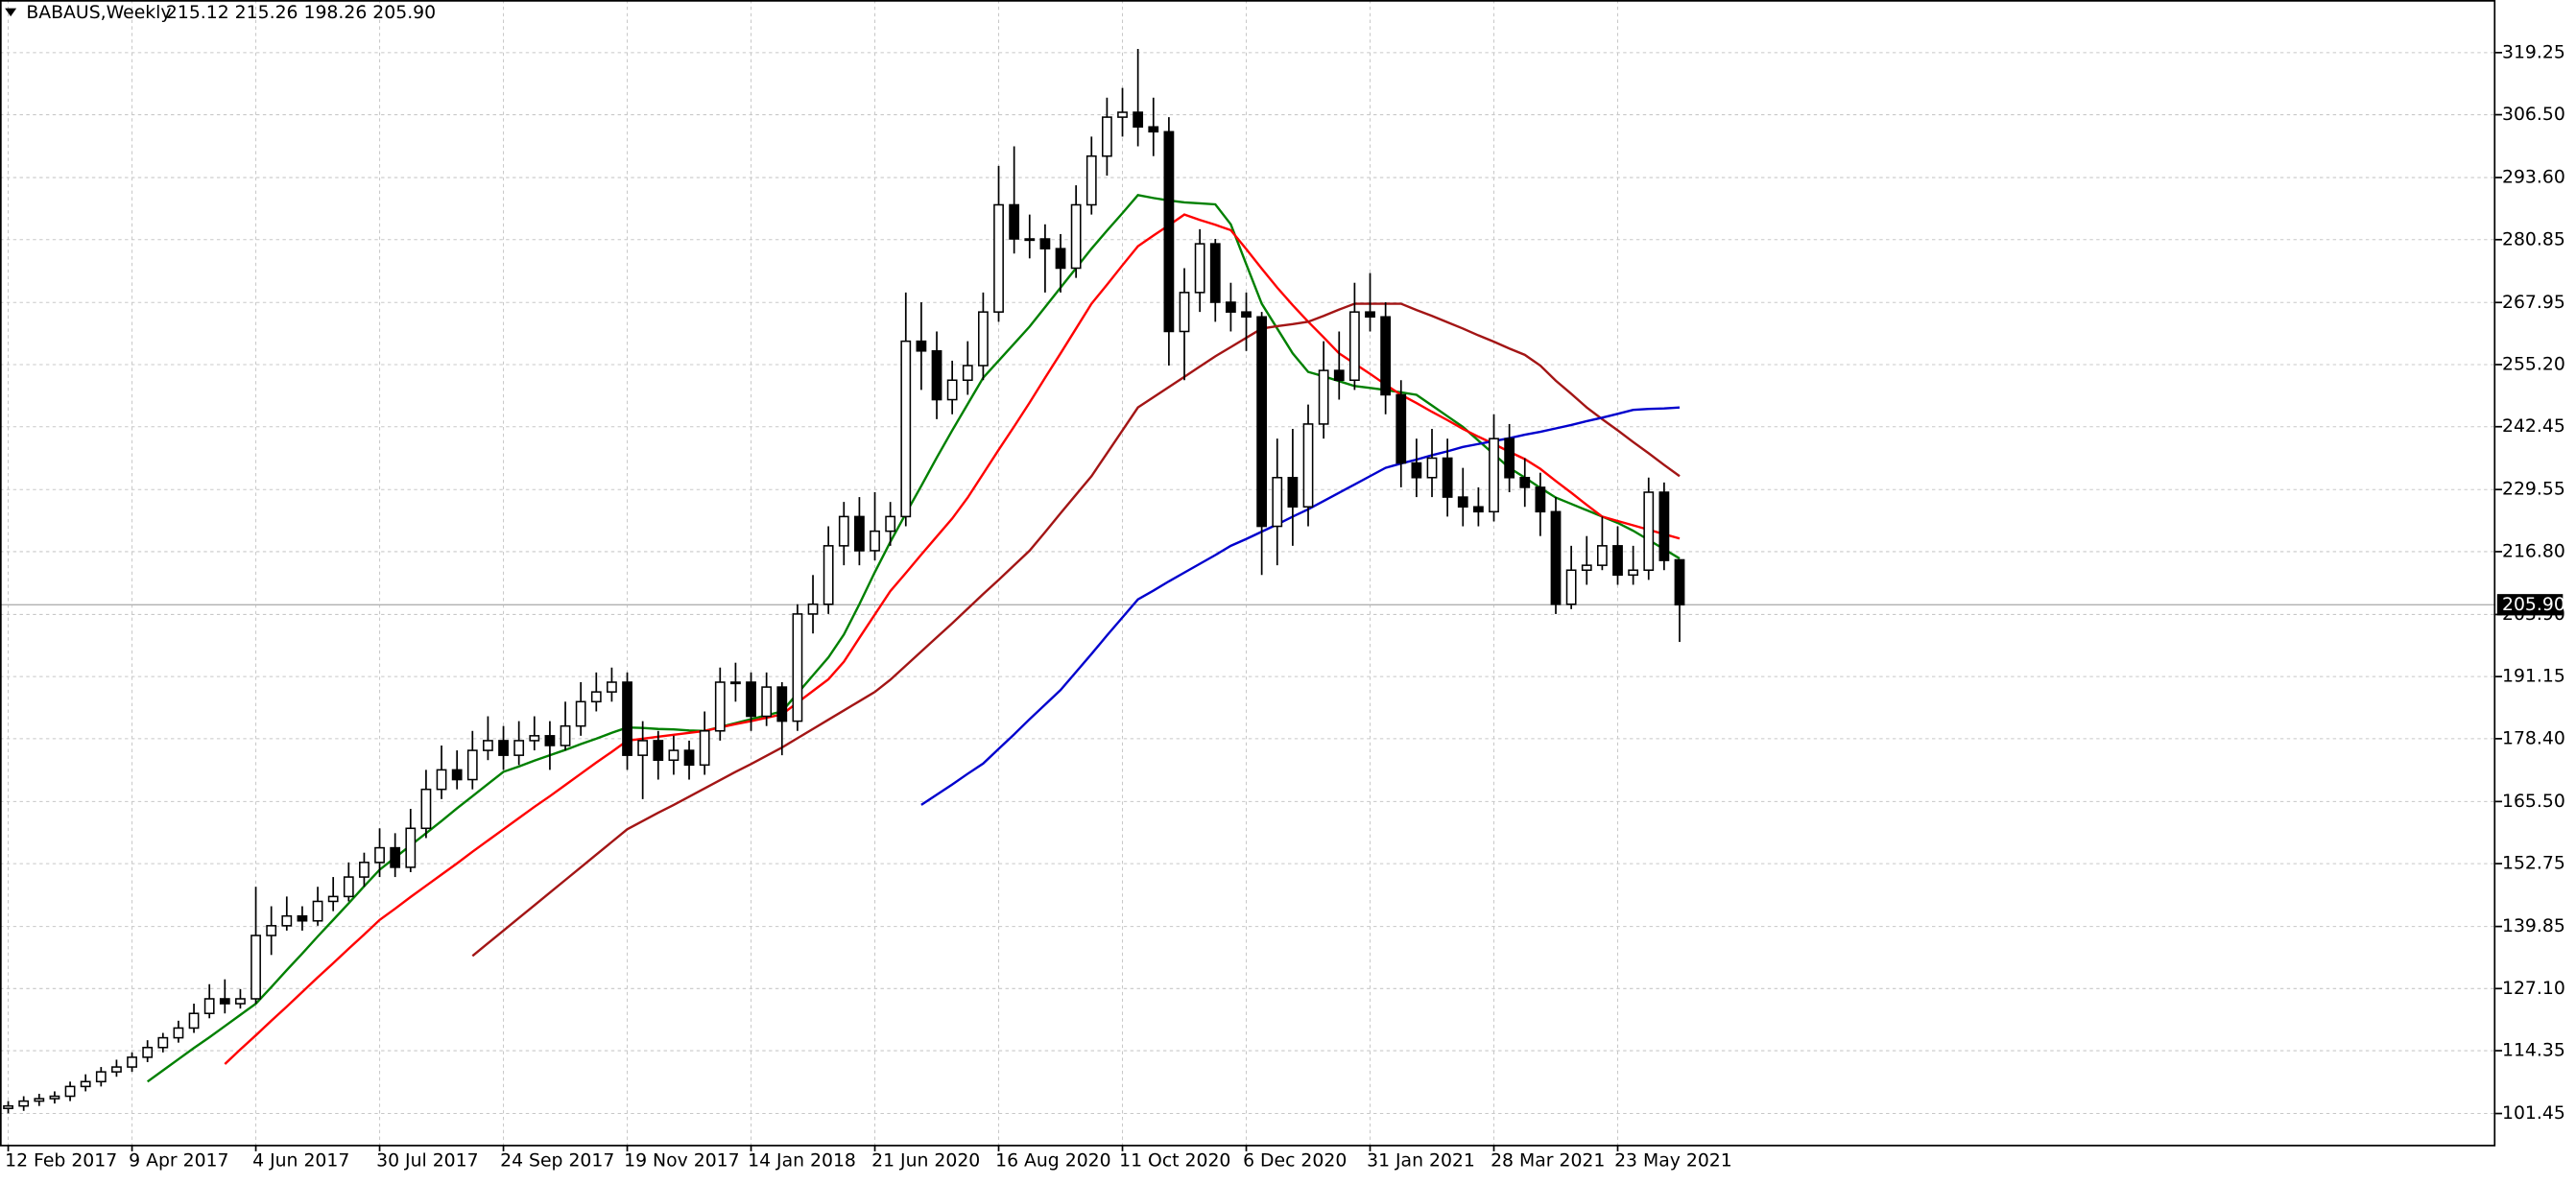 Image resolution: width=2576 pixels, height=1184 pixels. What do you see at coordinates (557, 1162) in the screenshot?
I see `x-tick-label: 24 Sep 2017` at bounding box center [557, 1162].